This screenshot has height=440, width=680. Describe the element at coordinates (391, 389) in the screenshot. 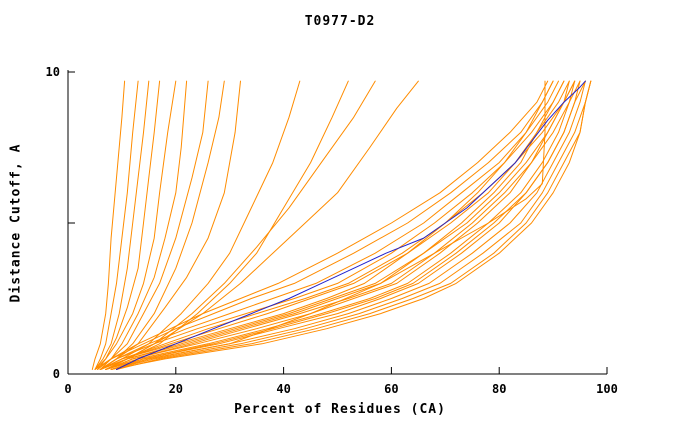

I see `x-tick-label: 60` at that location.